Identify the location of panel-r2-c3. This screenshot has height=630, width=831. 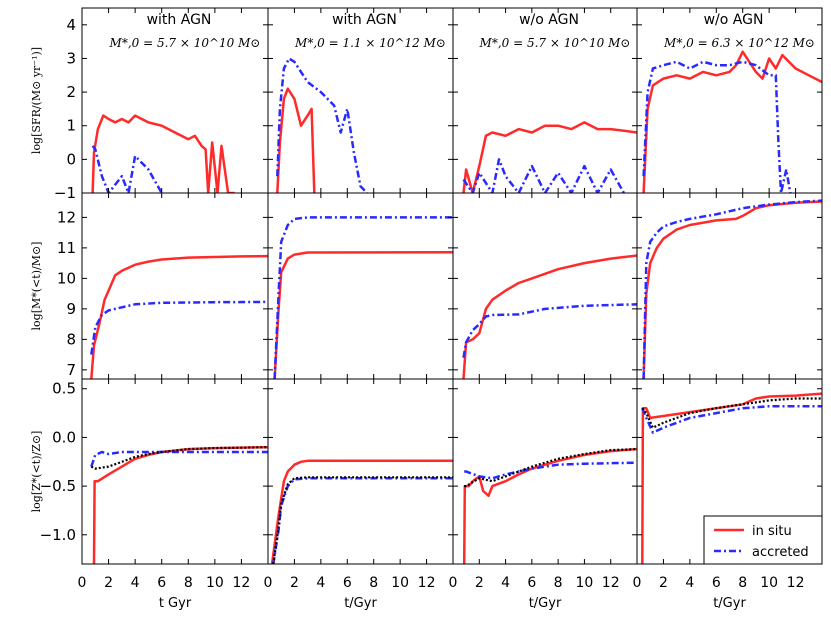
(729, 471).